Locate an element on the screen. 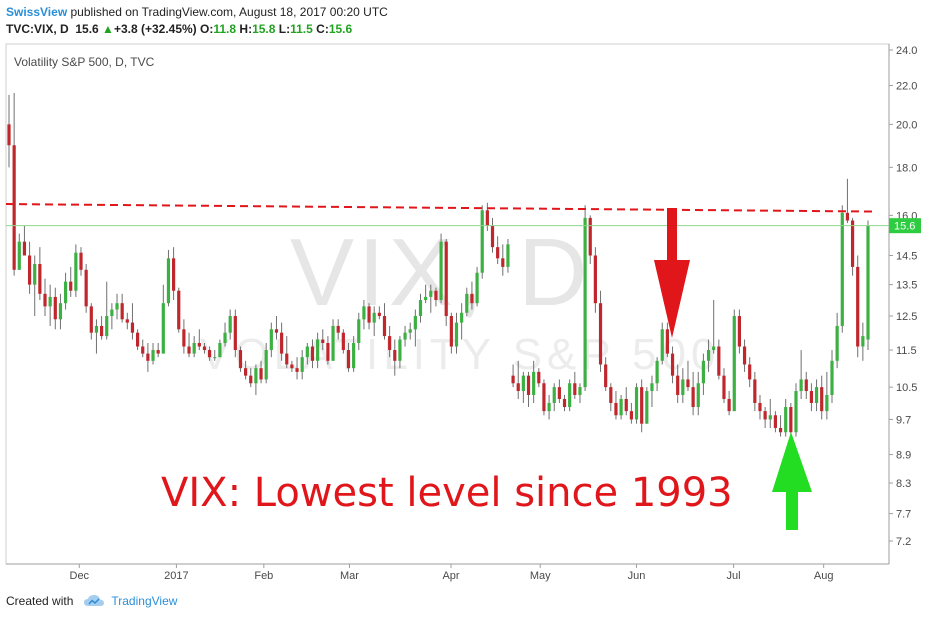  watermark-symbol: VIX, D is located at coordinates (441, 272).